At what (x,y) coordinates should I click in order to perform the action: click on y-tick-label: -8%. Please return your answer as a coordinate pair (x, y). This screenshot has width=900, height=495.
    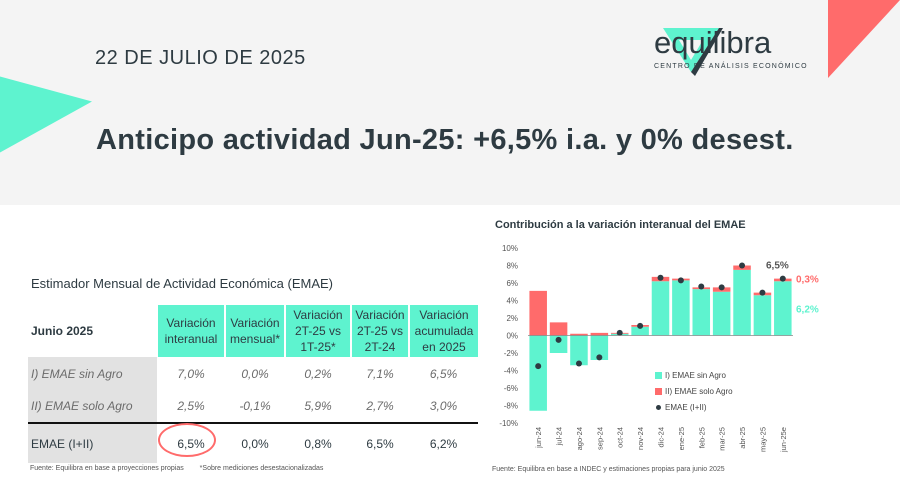
    Looking at the image, I should click on (511, 406).